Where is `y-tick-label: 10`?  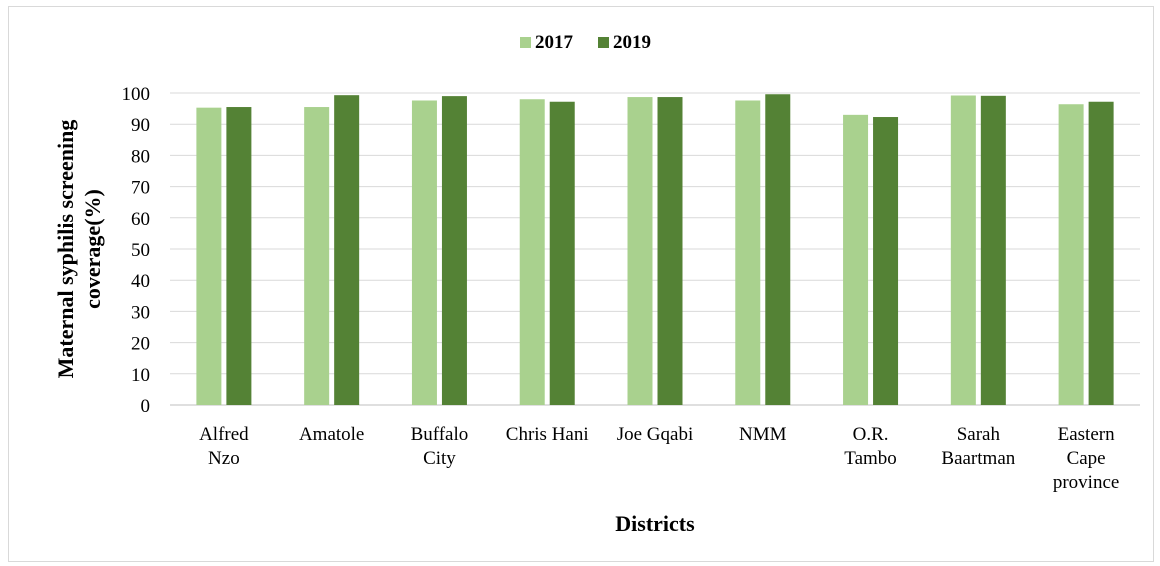 y-tick-label: 10 is located at coordinates (140, 375).